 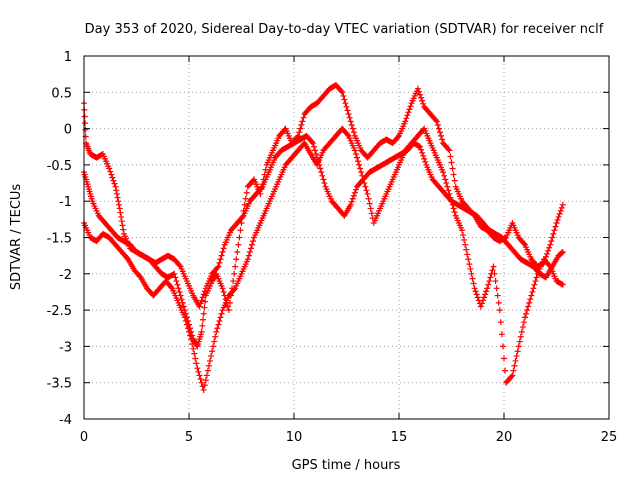 I want to click on y-tick-label: 1, so click(x=68, y=57).